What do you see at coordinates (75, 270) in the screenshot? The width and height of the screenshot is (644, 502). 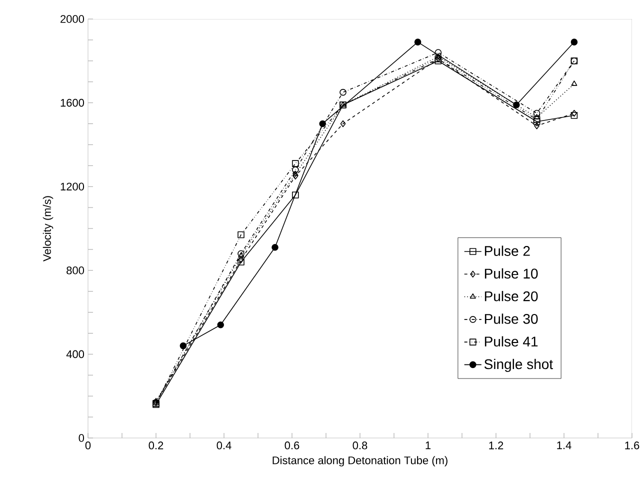 I see `y-tick-label: 800` at bounding box center [75, 270].